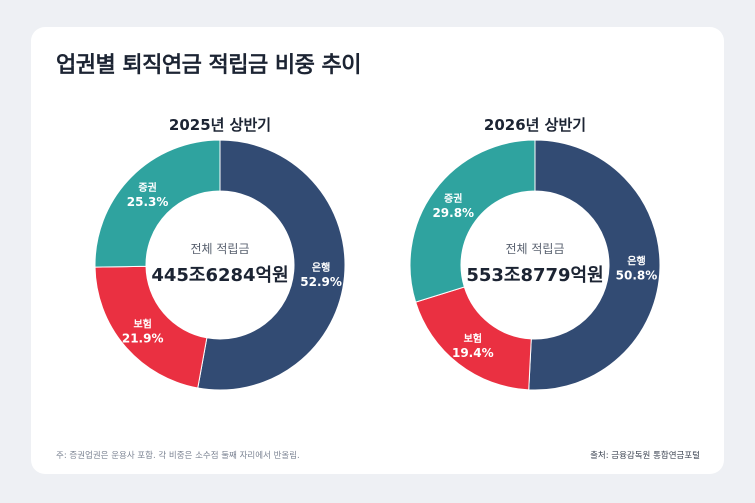 This screenshot has width=755, height=503. Describe the element at coordinates (219, 275) in the screenshot. I see `center-total-value: 445조6284억원` at that location.